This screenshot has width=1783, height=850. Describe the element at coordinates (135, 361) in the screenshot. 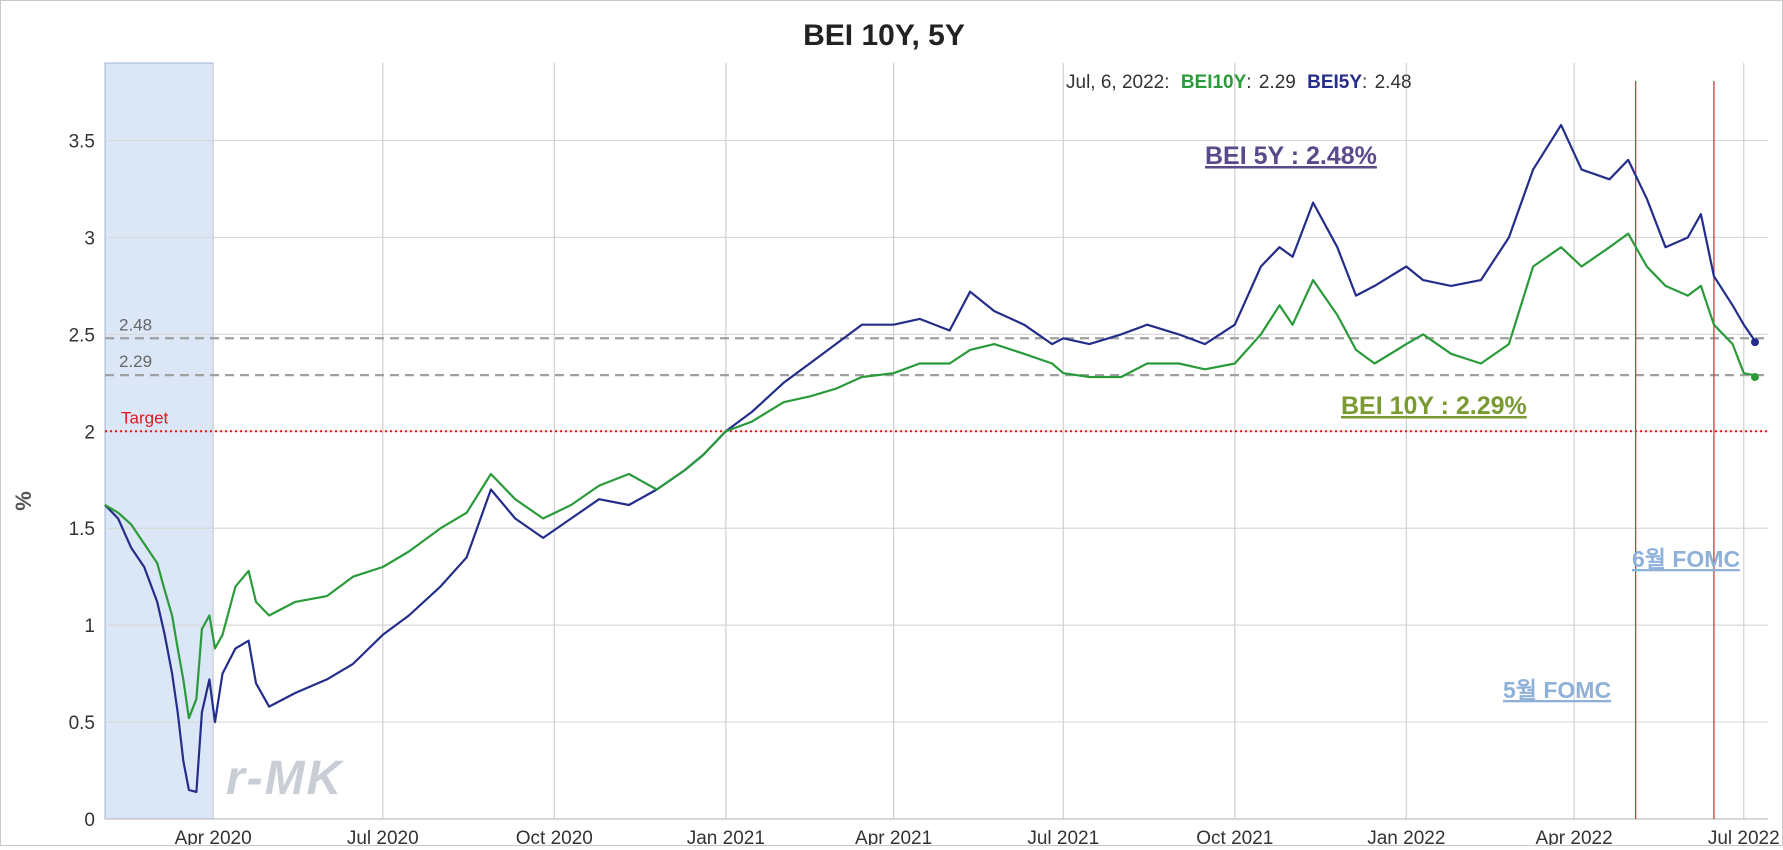

I see `reference-line-label: 2.29` at that location.